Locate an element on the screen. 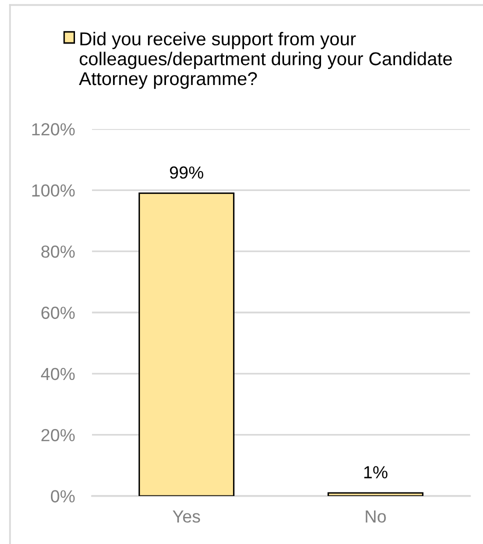  data-label: 99% is located at coordinates (187, 172).